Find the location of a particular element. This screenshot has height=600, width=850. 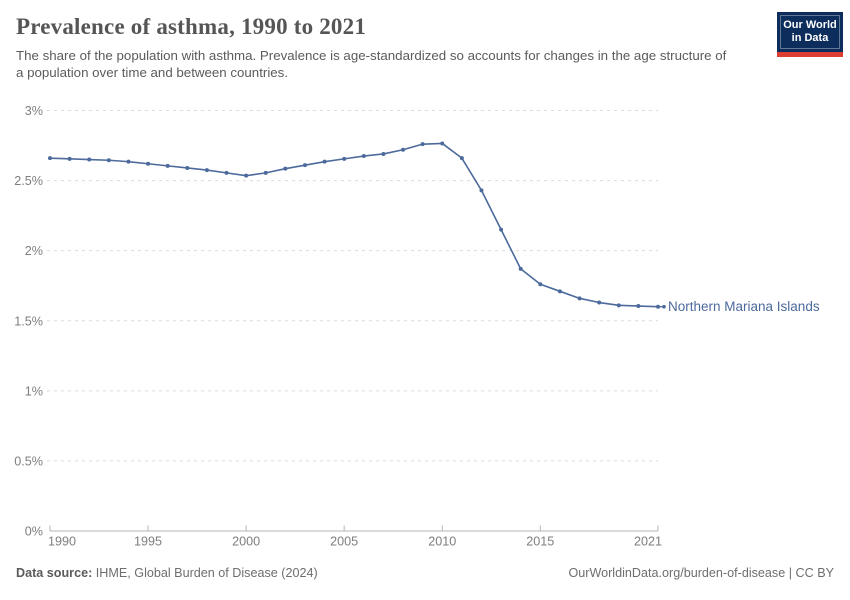

entity-label: Northern Mariana Islands is located at coordinates (744, 306).